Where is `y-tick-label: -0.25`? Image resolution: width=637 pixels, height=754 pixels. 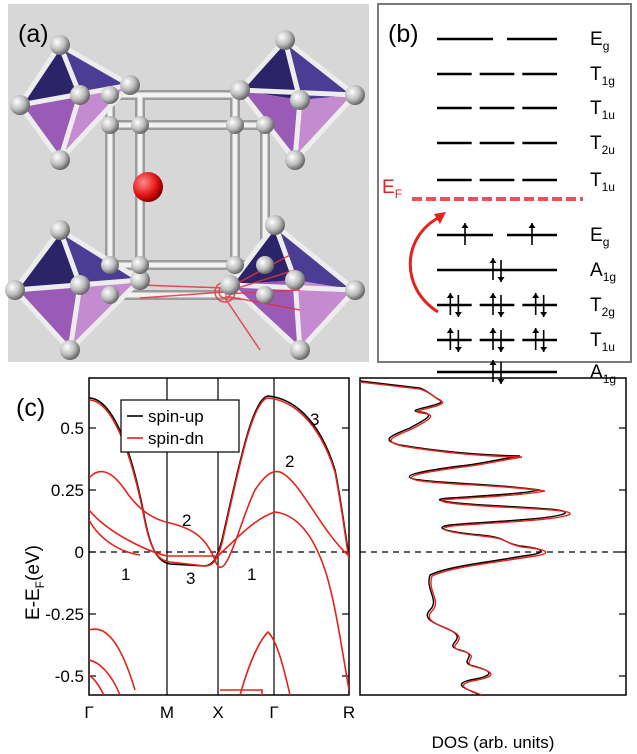
y-tick-label: -0.25 is located at coordinates (64, 614).